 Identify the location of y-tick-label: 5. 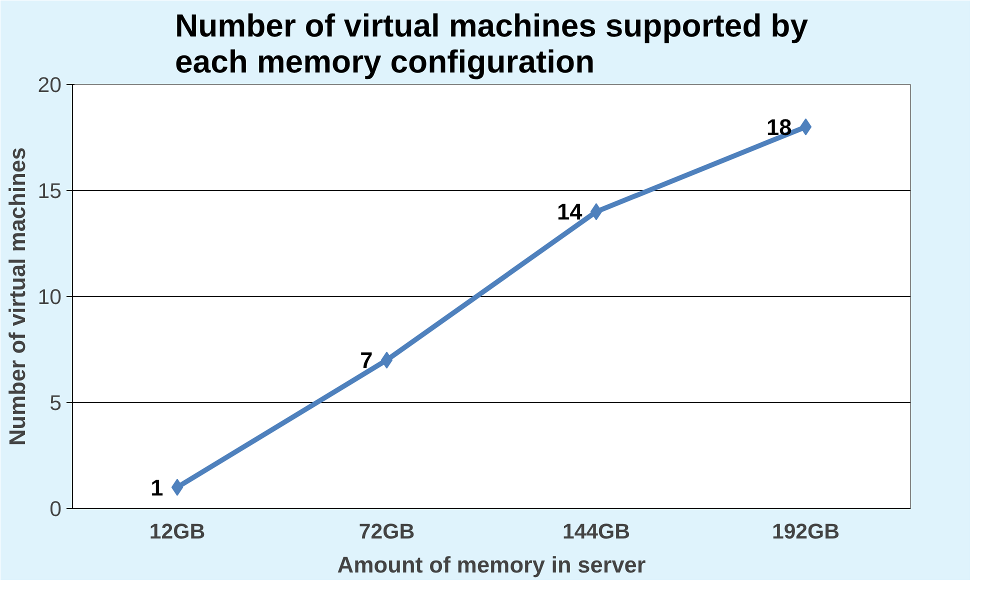
(56, 403).